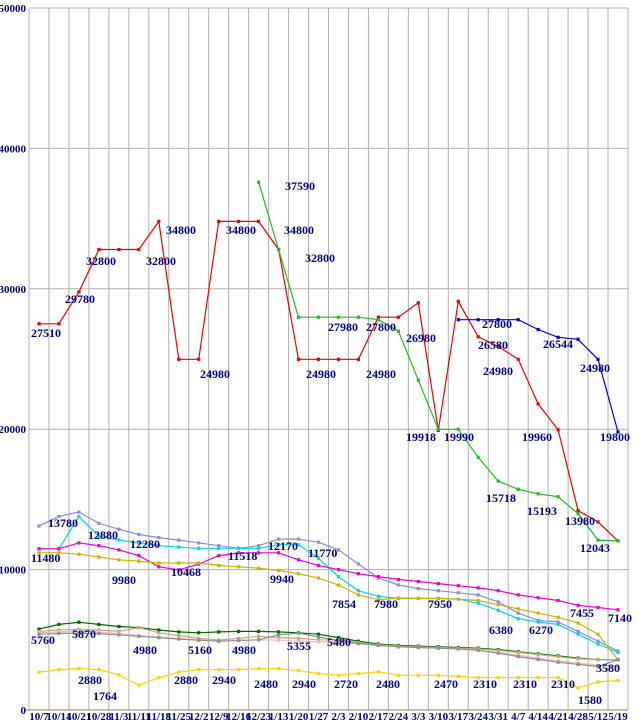  What do you see at coordinates (13, 571) in the screenshot?
I see `y-tick-label: 10000` at bounding box center [13, 571].